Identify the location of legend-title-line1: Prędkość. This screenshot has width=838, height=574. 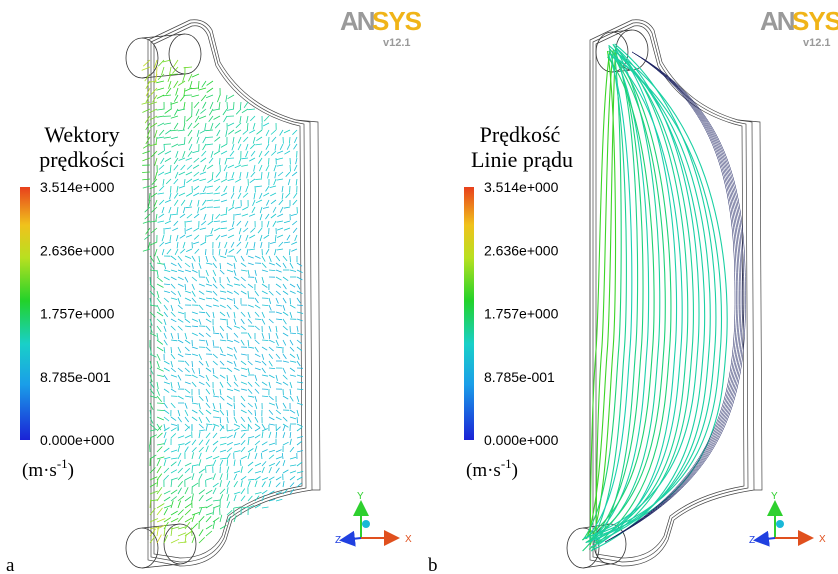
(520, 134).